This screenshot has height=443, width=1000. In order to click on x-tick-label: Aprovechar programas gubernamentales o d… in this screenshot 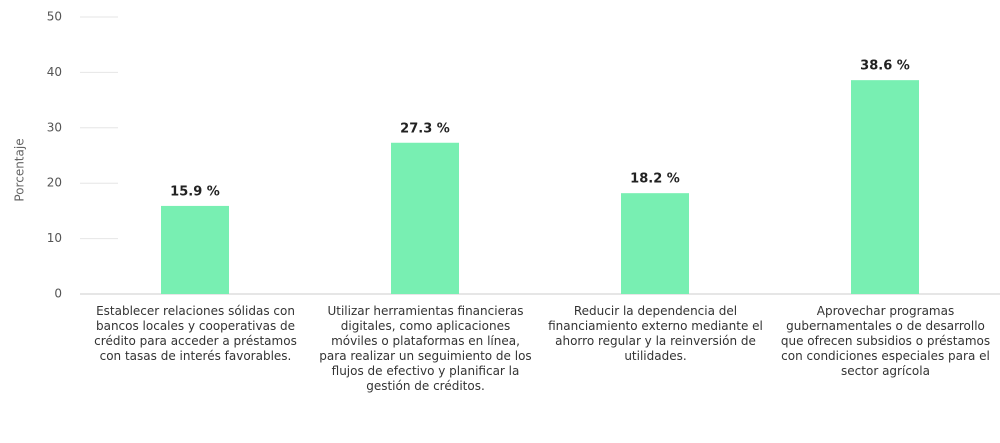, I will do `click(885, 341)`.